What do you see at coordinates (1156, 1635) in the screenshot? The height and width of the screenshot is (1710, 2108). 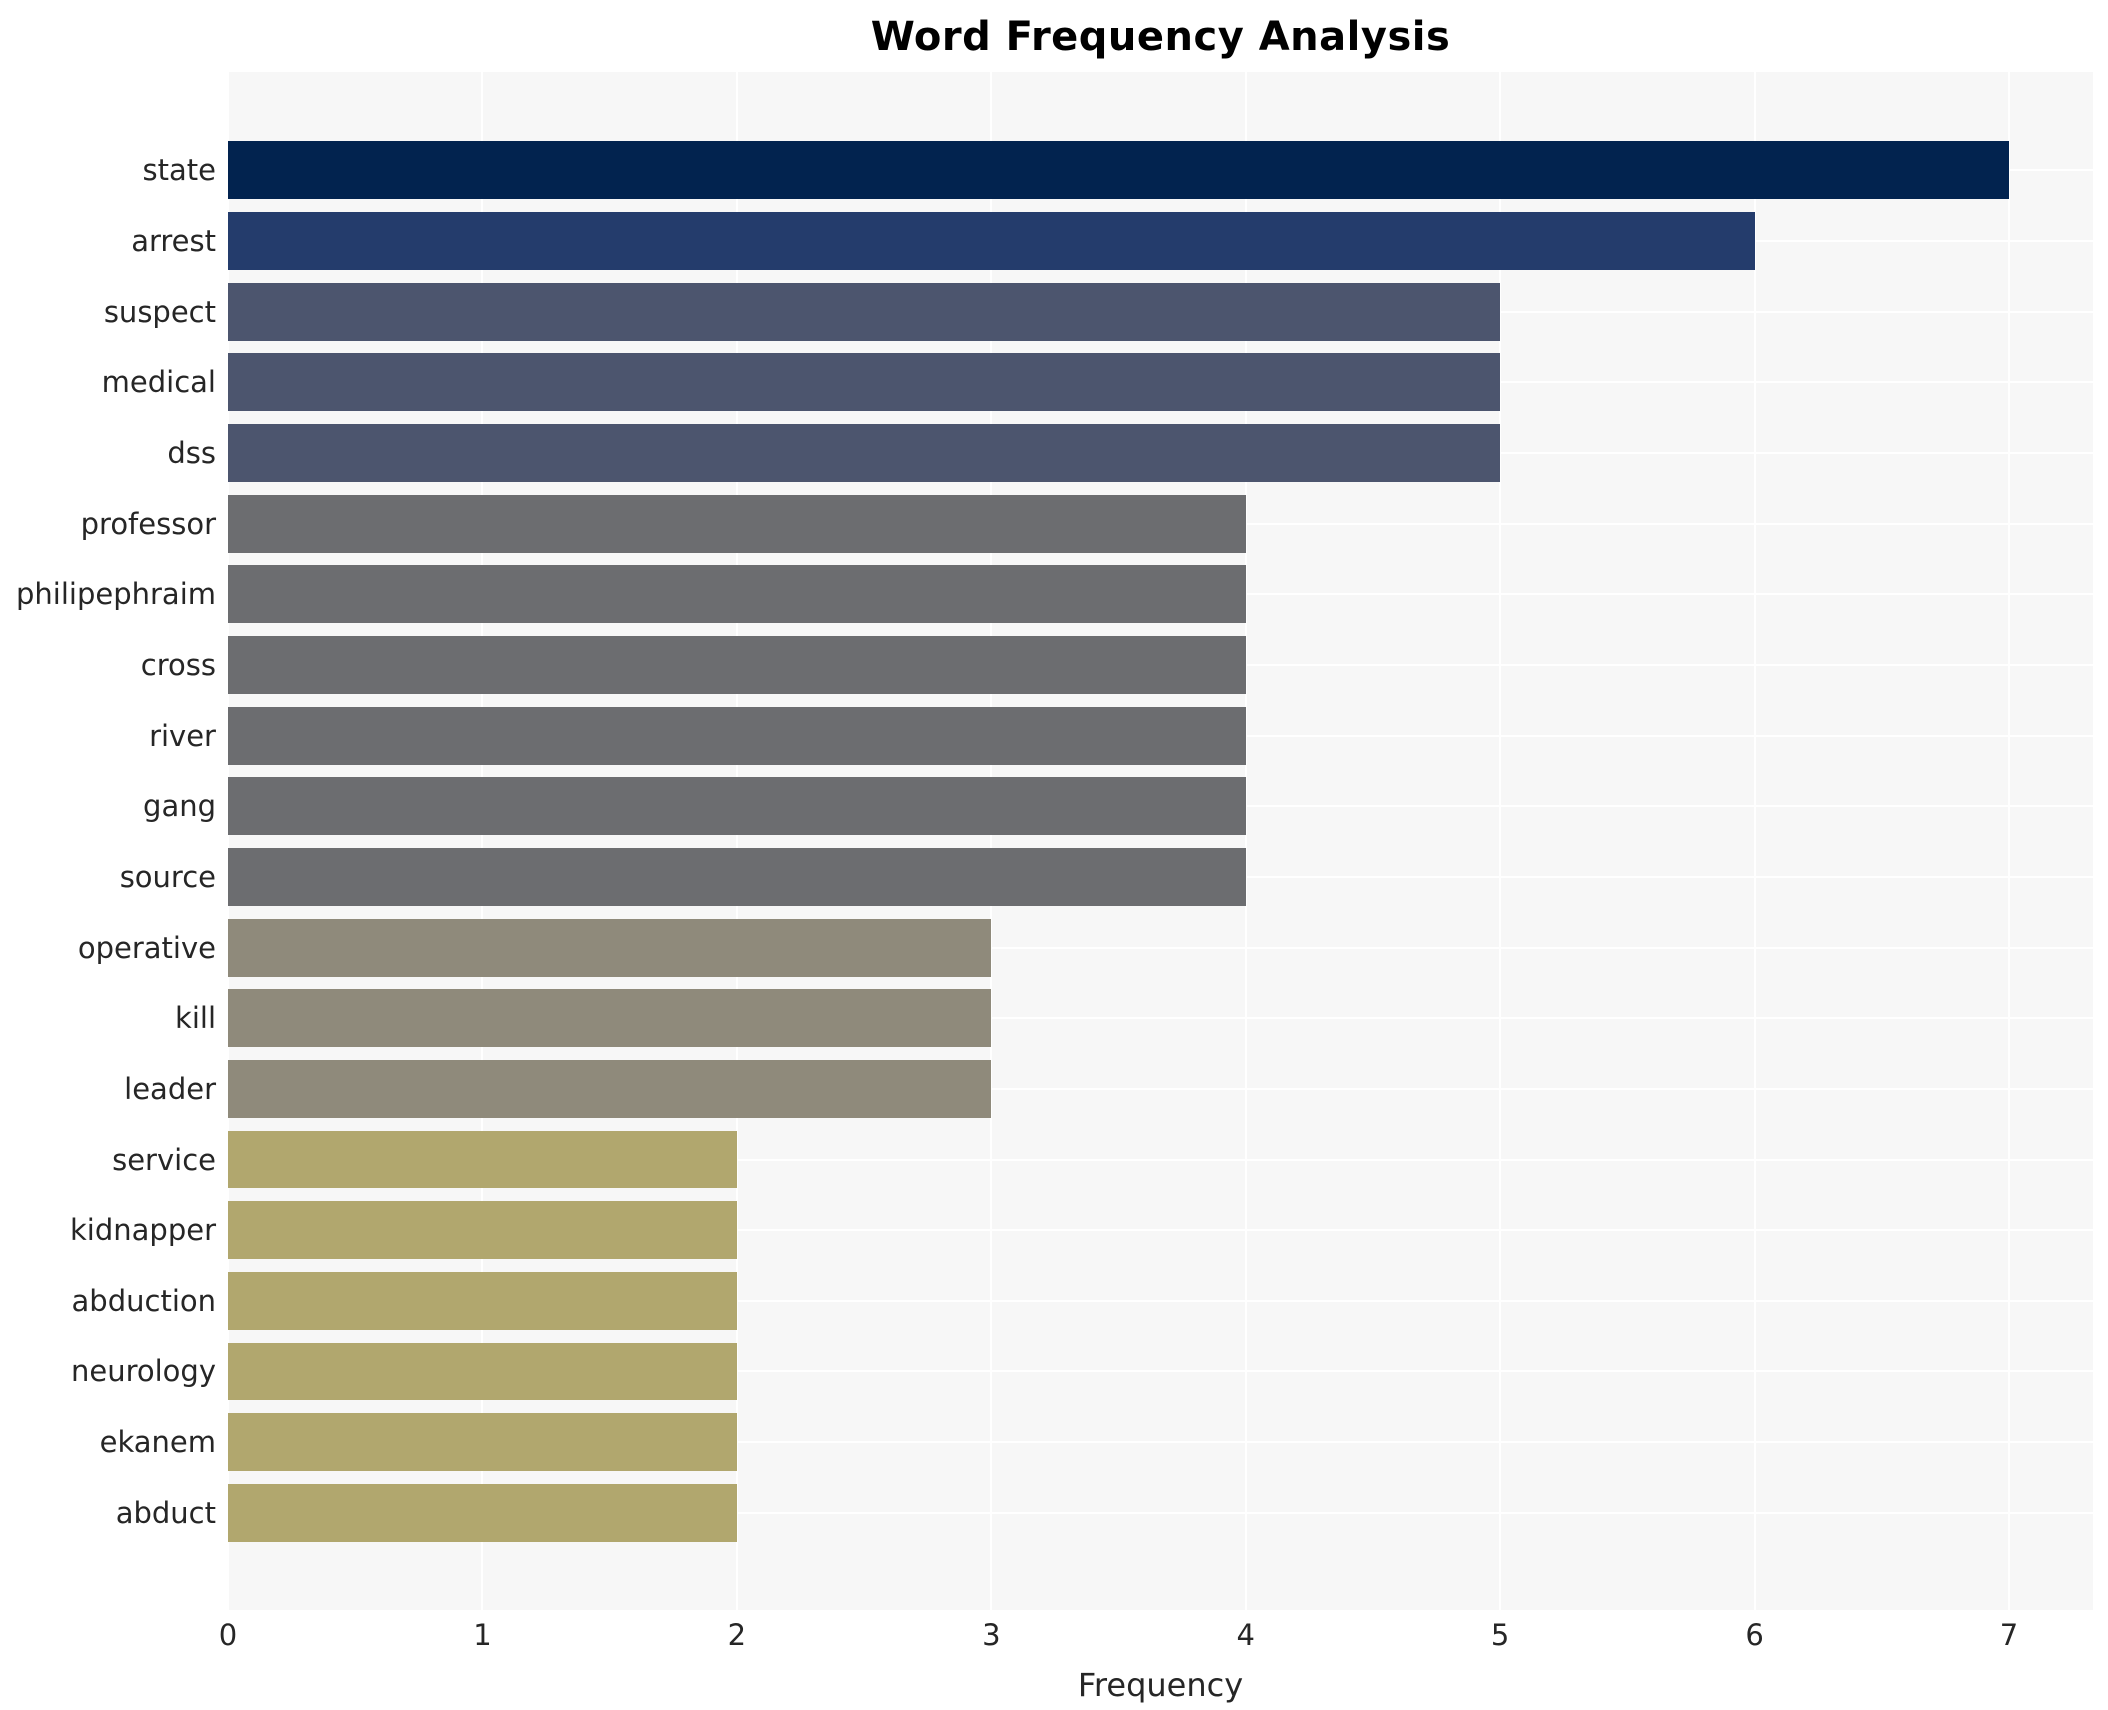 I see `x-axis: 0 1 2 3 4 5 6 7` at bounding box center [1156, 1635].